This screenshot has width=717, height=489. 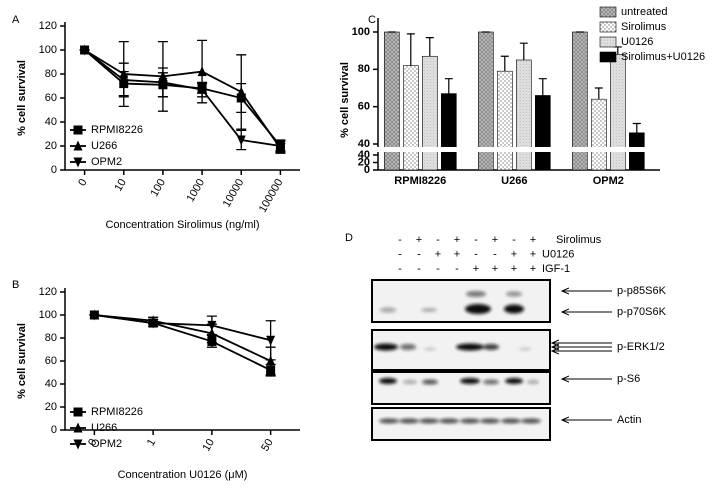 I want to click on band-label: p-p70S6K, so click(x=642, y=312).